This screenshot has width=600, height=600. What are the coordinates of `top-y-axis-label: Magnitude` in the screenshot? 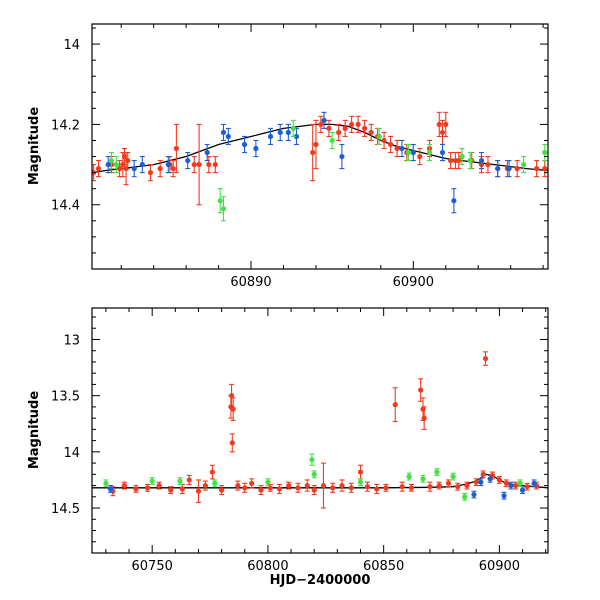 It's located at (34, 146).